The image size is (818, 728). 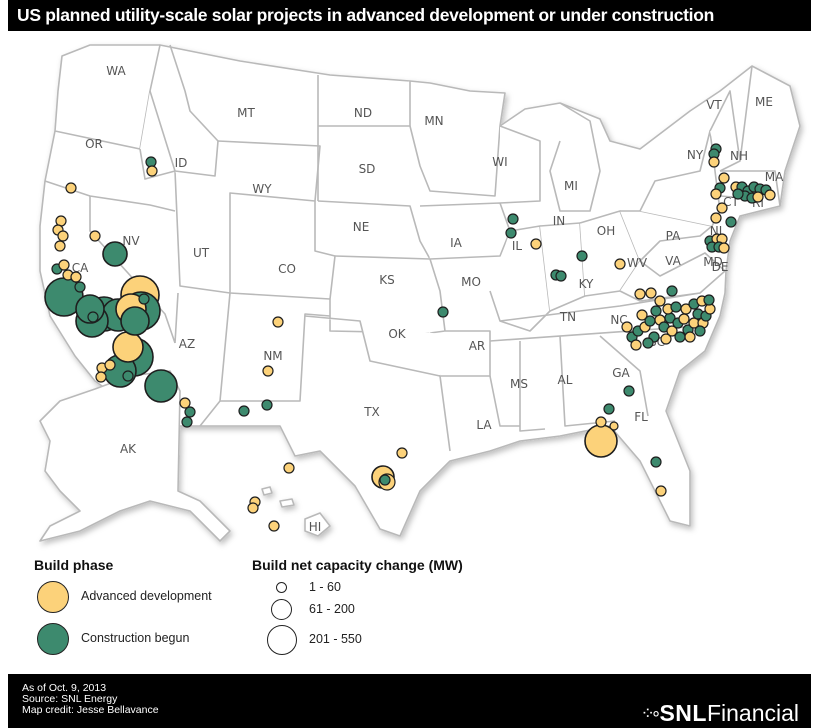 What do you see at coordinates (90, 710) in the screenshot?
I see `map-credit: Map credit: Jesse Bellavance` at bounding box center [90, 710].